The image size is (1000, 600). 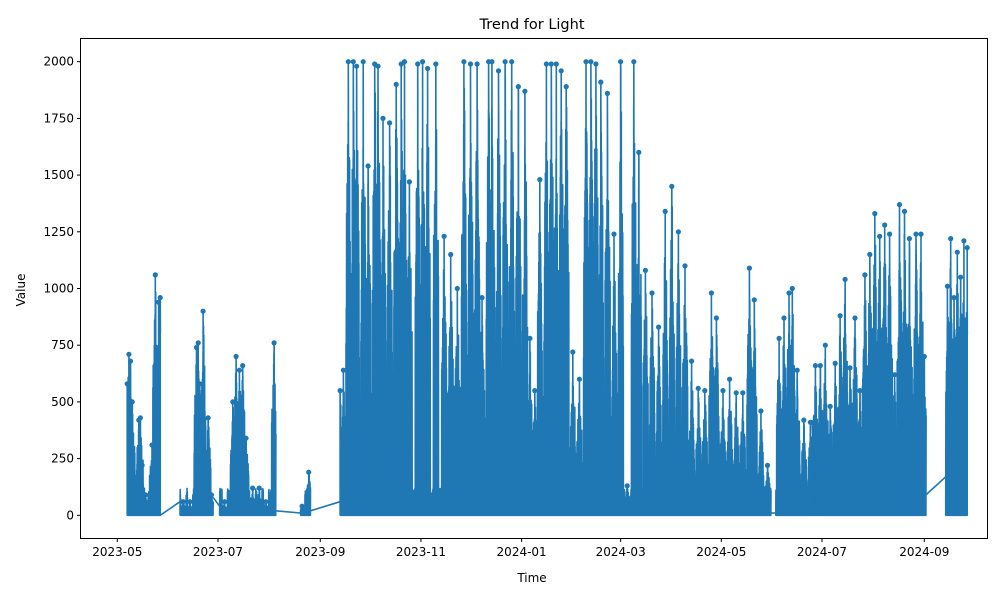 What do you see at coordinates (531, 25) in the screenshot?
I see `chart-title: Trend for Light` at bounding box center [531, 25].